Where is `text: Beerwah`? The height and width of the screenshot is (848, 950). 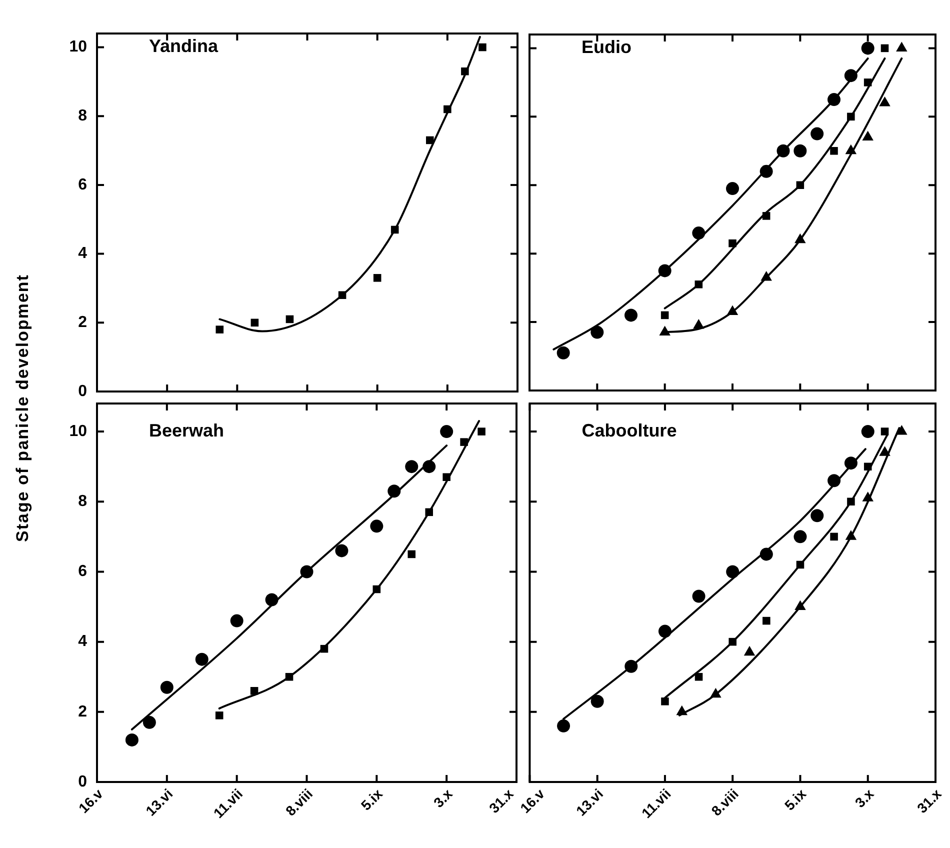
text: Beerwah is located at coordinates (186, 430).